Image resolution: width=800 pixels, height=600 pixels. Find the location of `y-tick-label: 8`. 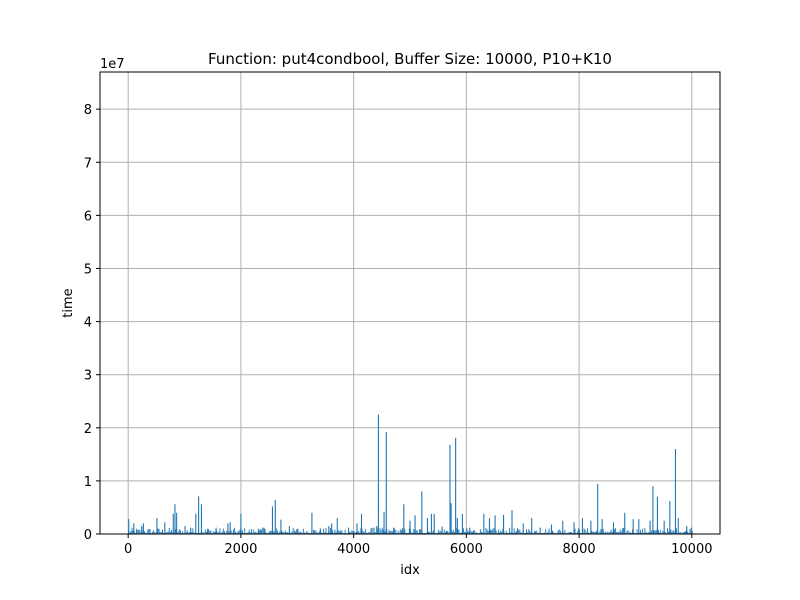

y-tick-label: 8 is located at coordinates (88, 110).